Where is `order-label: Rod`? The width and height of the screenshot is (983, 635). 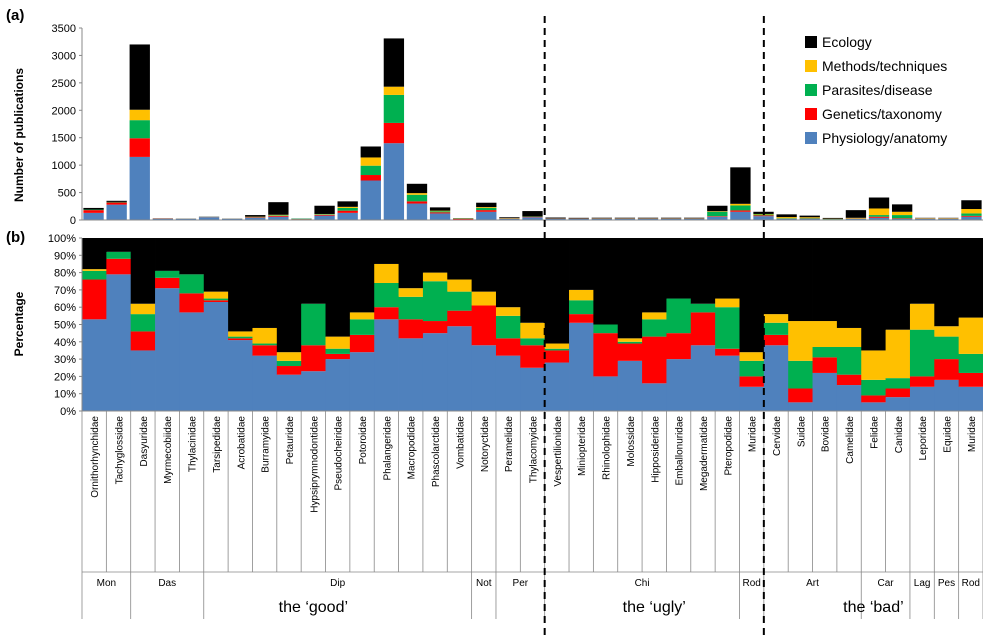 order-label: Rod is located at coordinates (751, 583).